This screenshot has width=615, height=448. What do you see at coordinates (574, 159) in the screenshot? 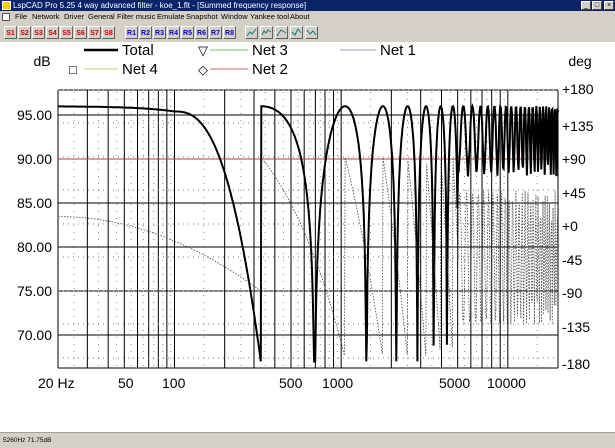
I see `phase-tick-p90: +90` at bounding box center [574, 159].